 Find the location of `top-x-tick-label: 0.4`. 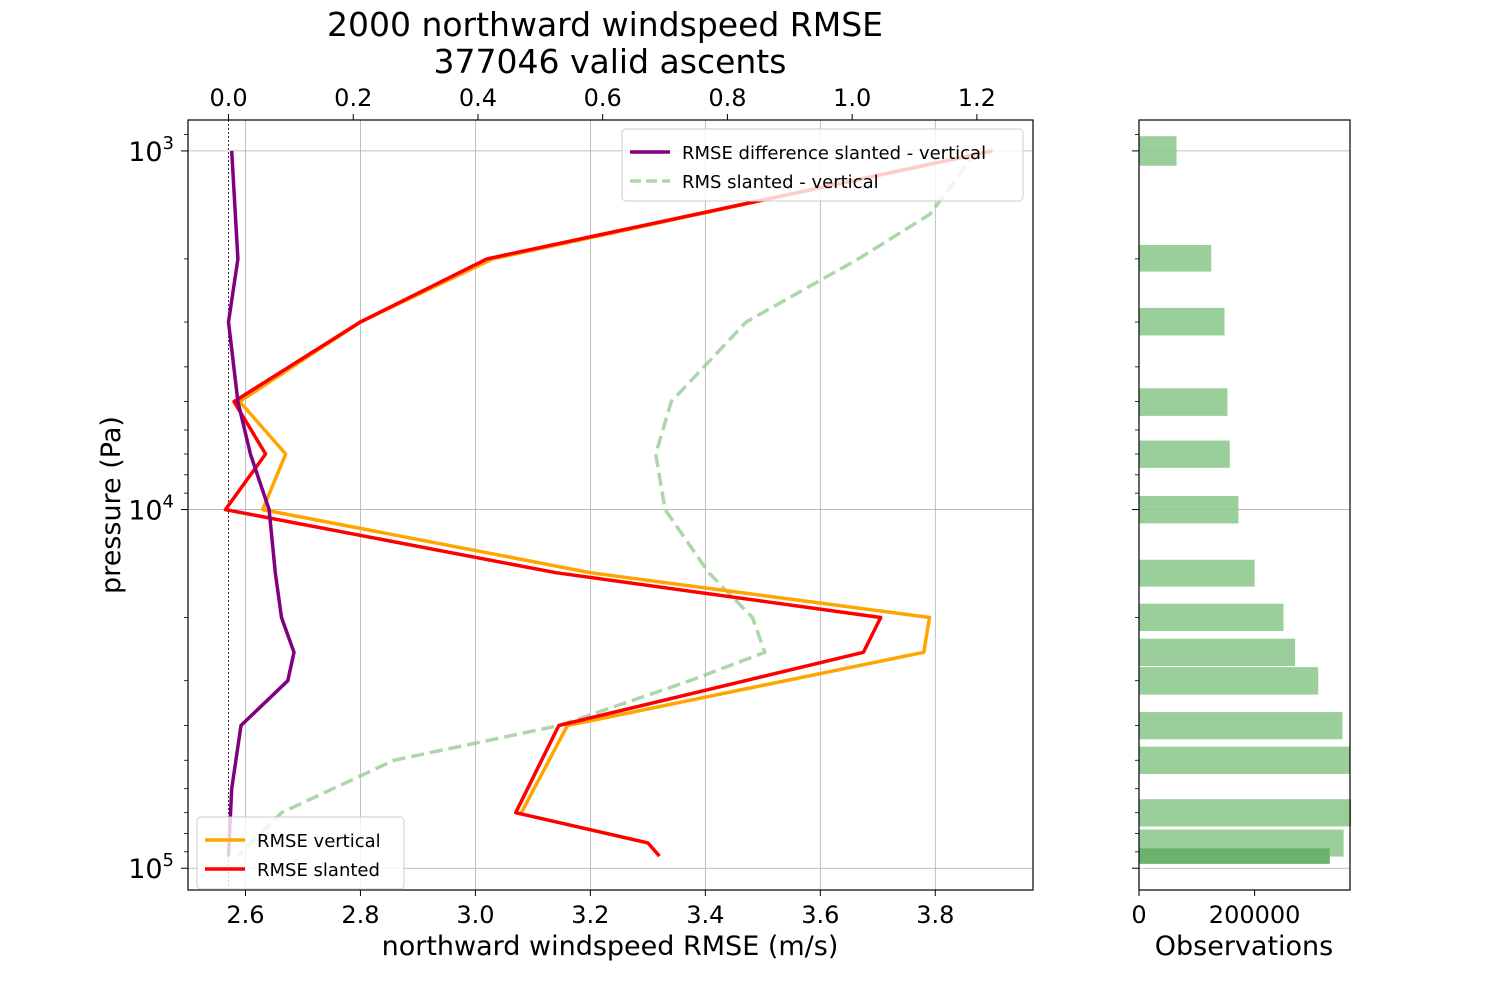

top-x-tick-label: 0.4 is located at coordinates (478, 98).